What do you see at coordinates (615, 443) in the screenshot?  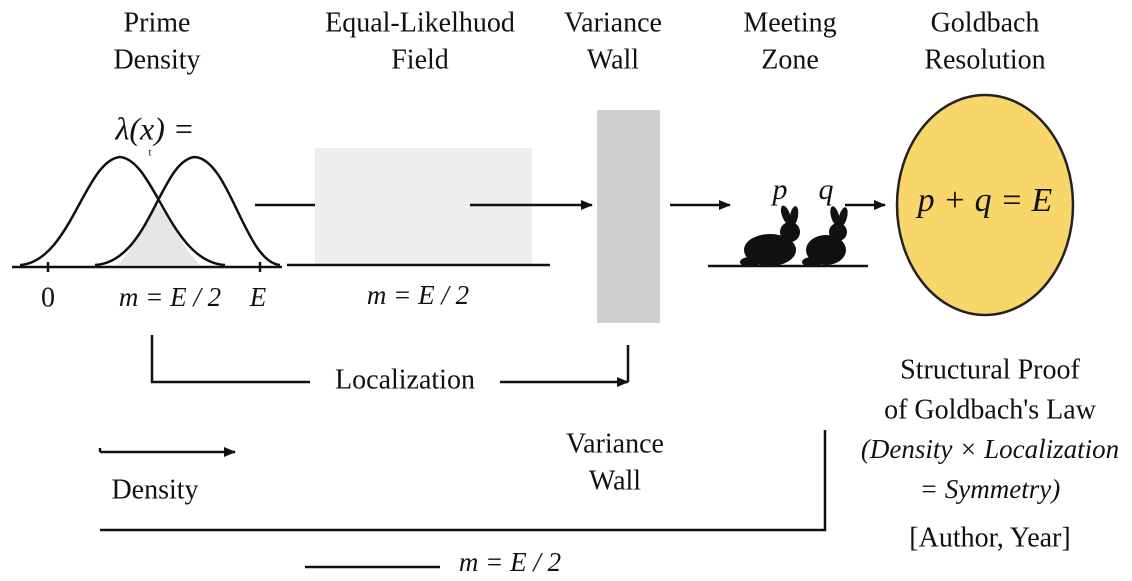 I see `wall-label: Variance` at bounding box center [615, 443].